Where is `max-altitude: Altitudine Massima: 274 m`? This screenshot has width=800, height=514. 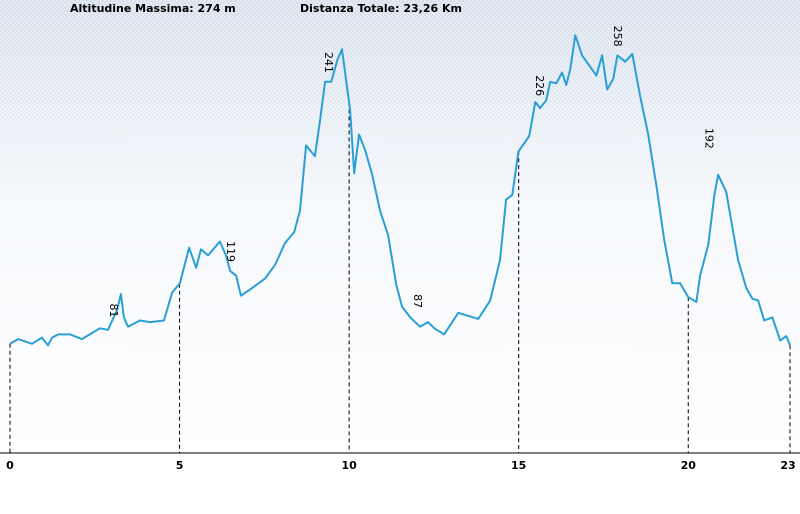 max-altitude: Altitudine Massima: 274 m is located at coordinates (153, 8).